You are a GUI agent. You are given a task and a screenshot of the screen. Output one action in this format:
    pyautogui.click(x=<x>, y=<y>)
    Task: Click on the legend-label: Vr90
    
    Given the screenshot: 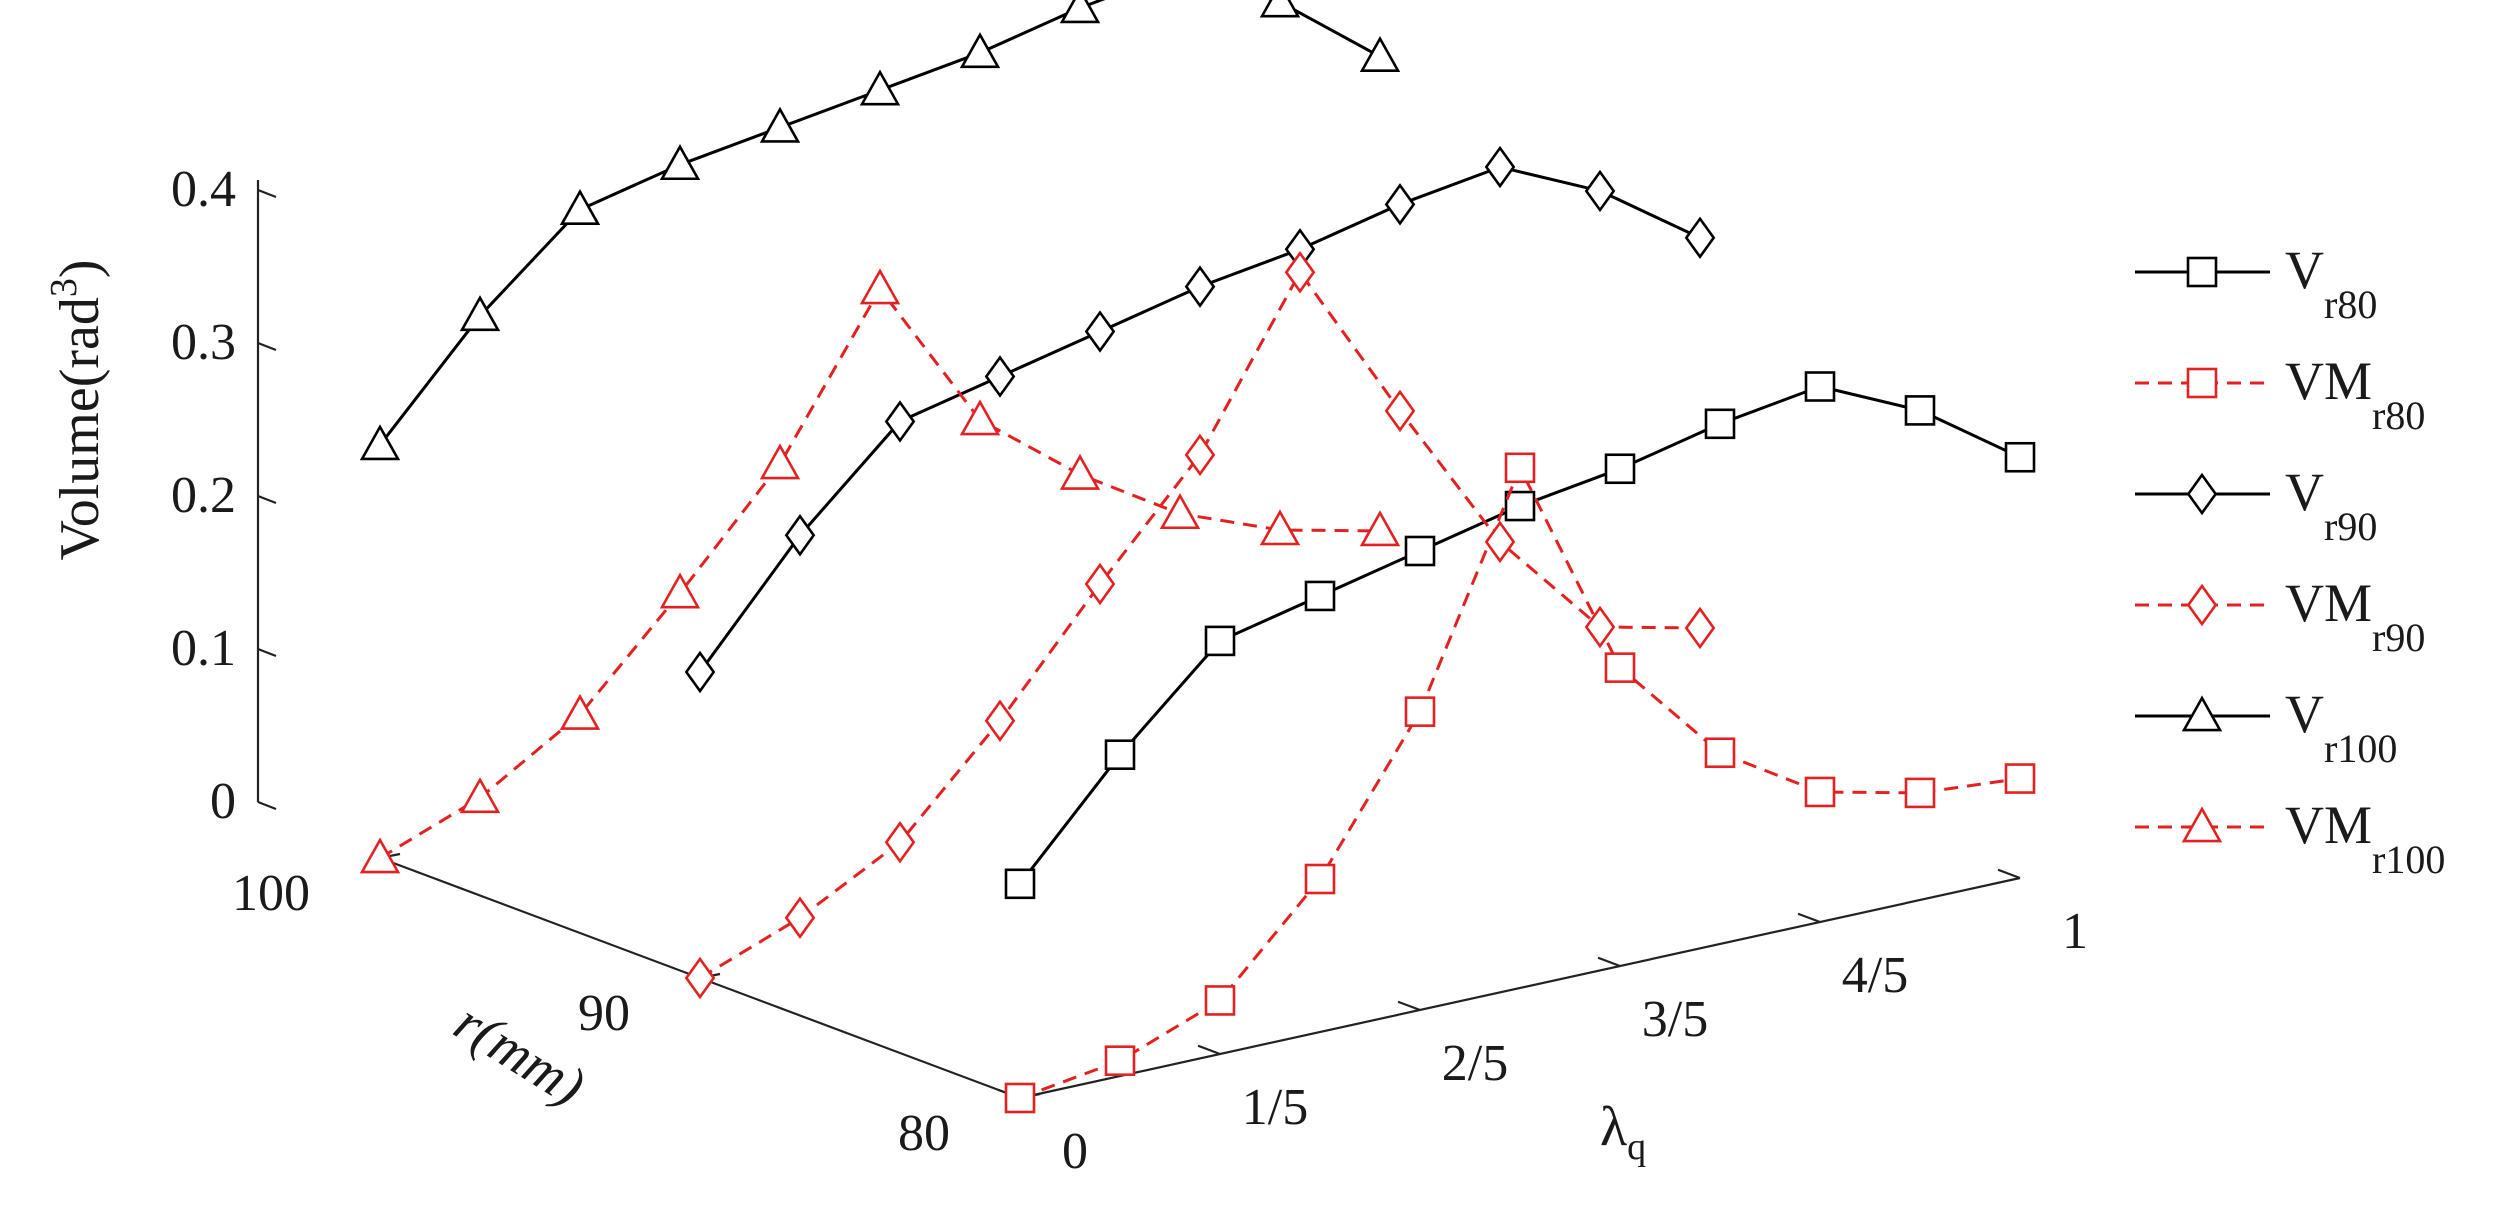 What is the action you would take?
    pyautogui.click(x=2331, y=505)
    